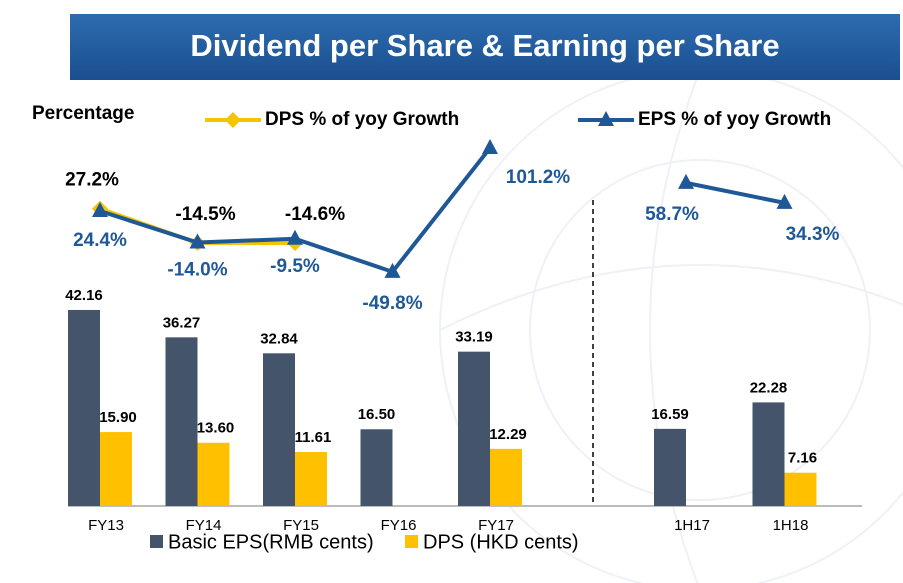 Image resolution: width=903 pixels, height=583 pixels. Describe the element at coordinates (301, 525) in the screenshot. I see `x-tick-label: FY15` at that location.